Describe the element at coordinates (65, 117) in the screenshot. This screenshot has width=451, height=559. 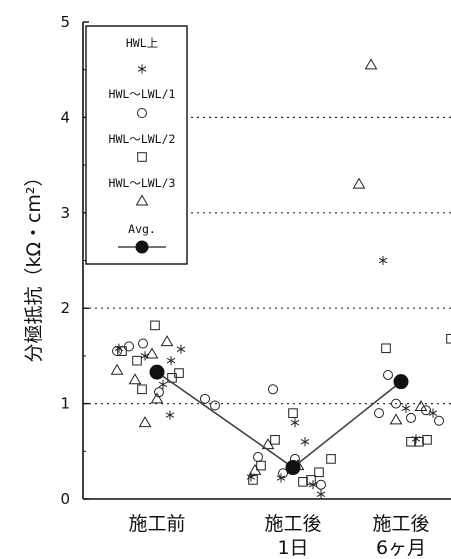
I see `y-tick-label: 4` at that location.